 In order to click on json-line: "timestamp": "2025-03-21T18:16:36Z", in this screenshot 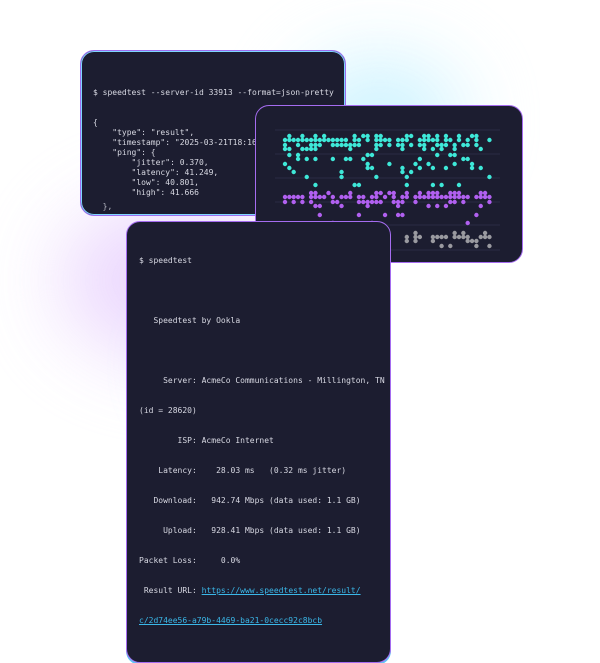, I will do `click(189, 142)`.